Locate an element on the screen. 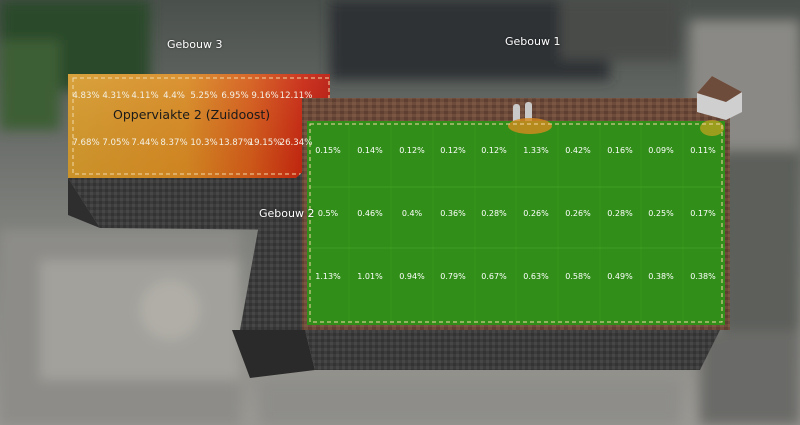 The image size is (800, 425). s1-r3-c2: 1.01% is located at coordinates (370, 276).